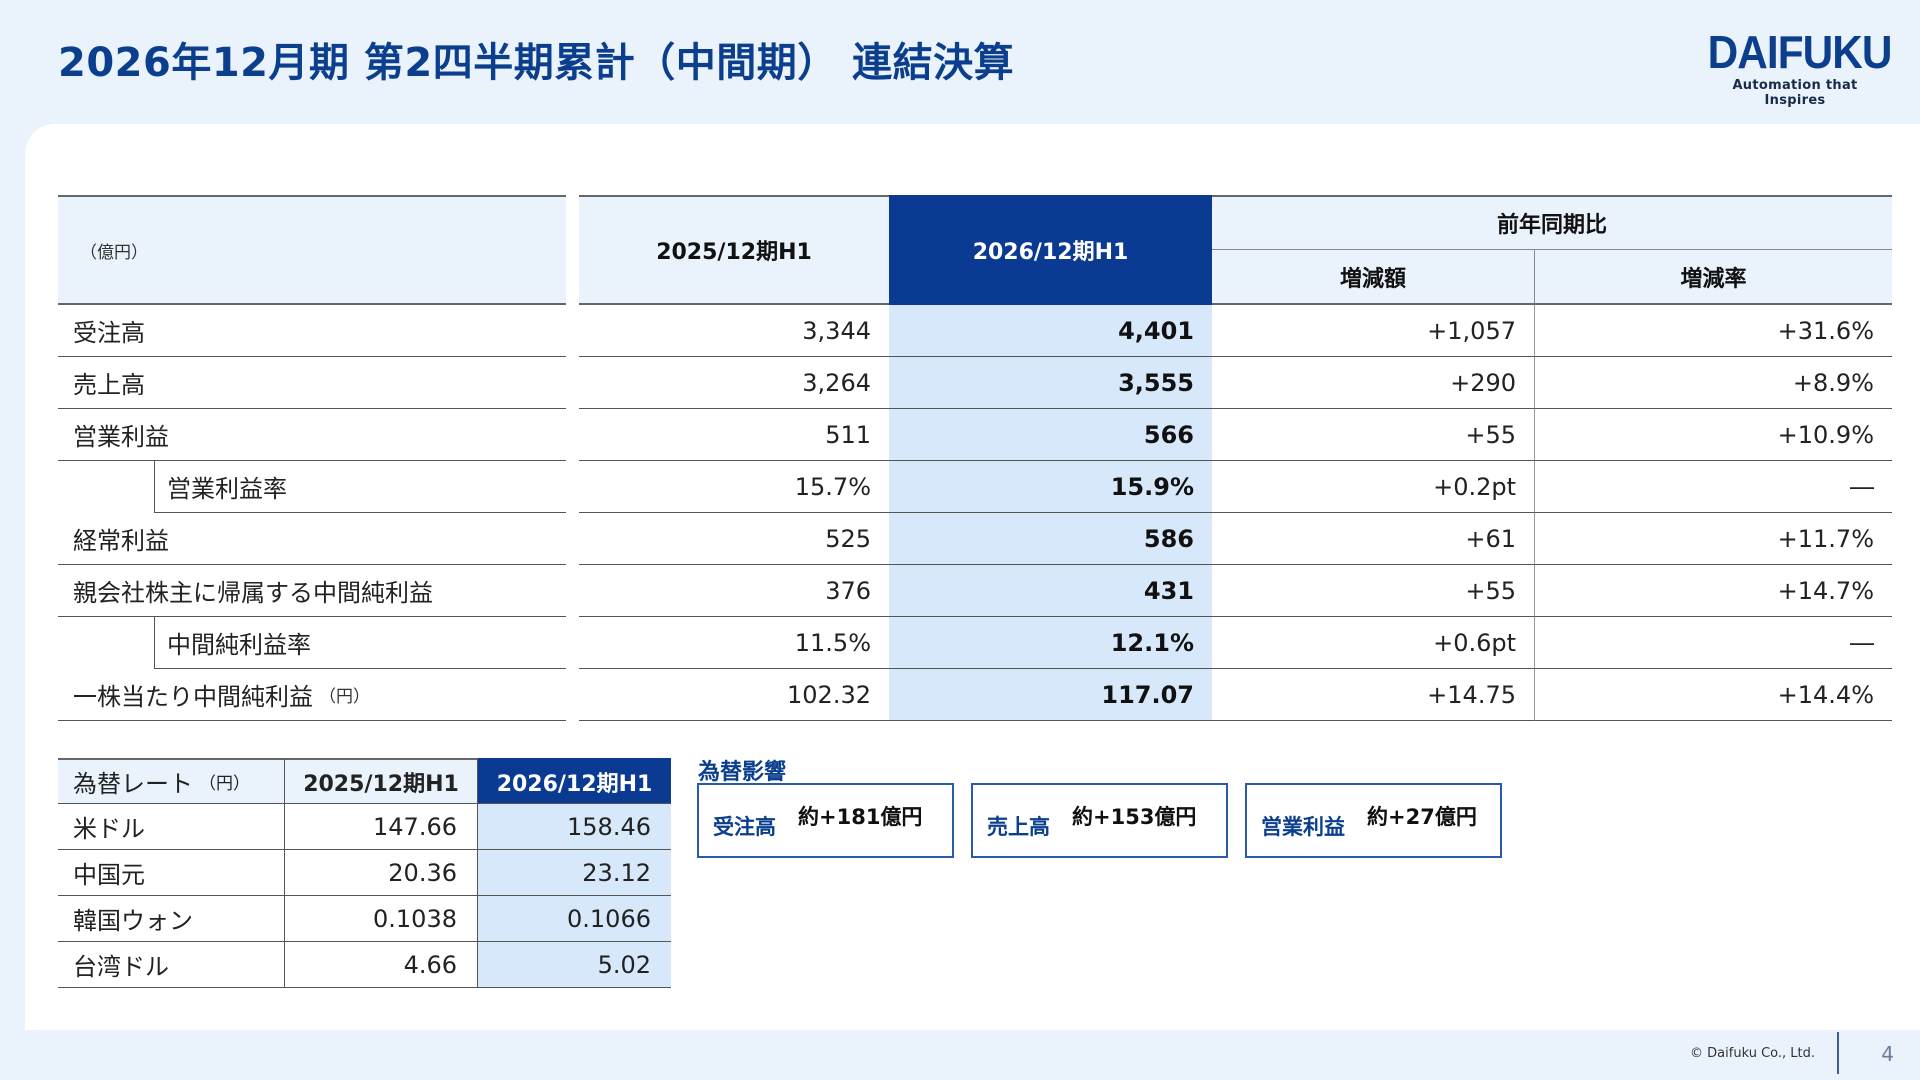  I want to click on cell-rate: +31.6%, so click(1713, 331).